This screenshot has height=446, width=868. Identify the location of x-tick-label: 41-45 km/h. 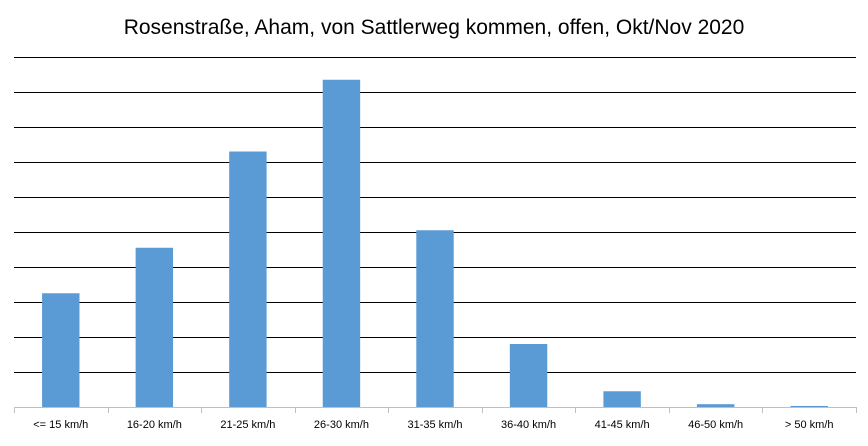
(622, 425).